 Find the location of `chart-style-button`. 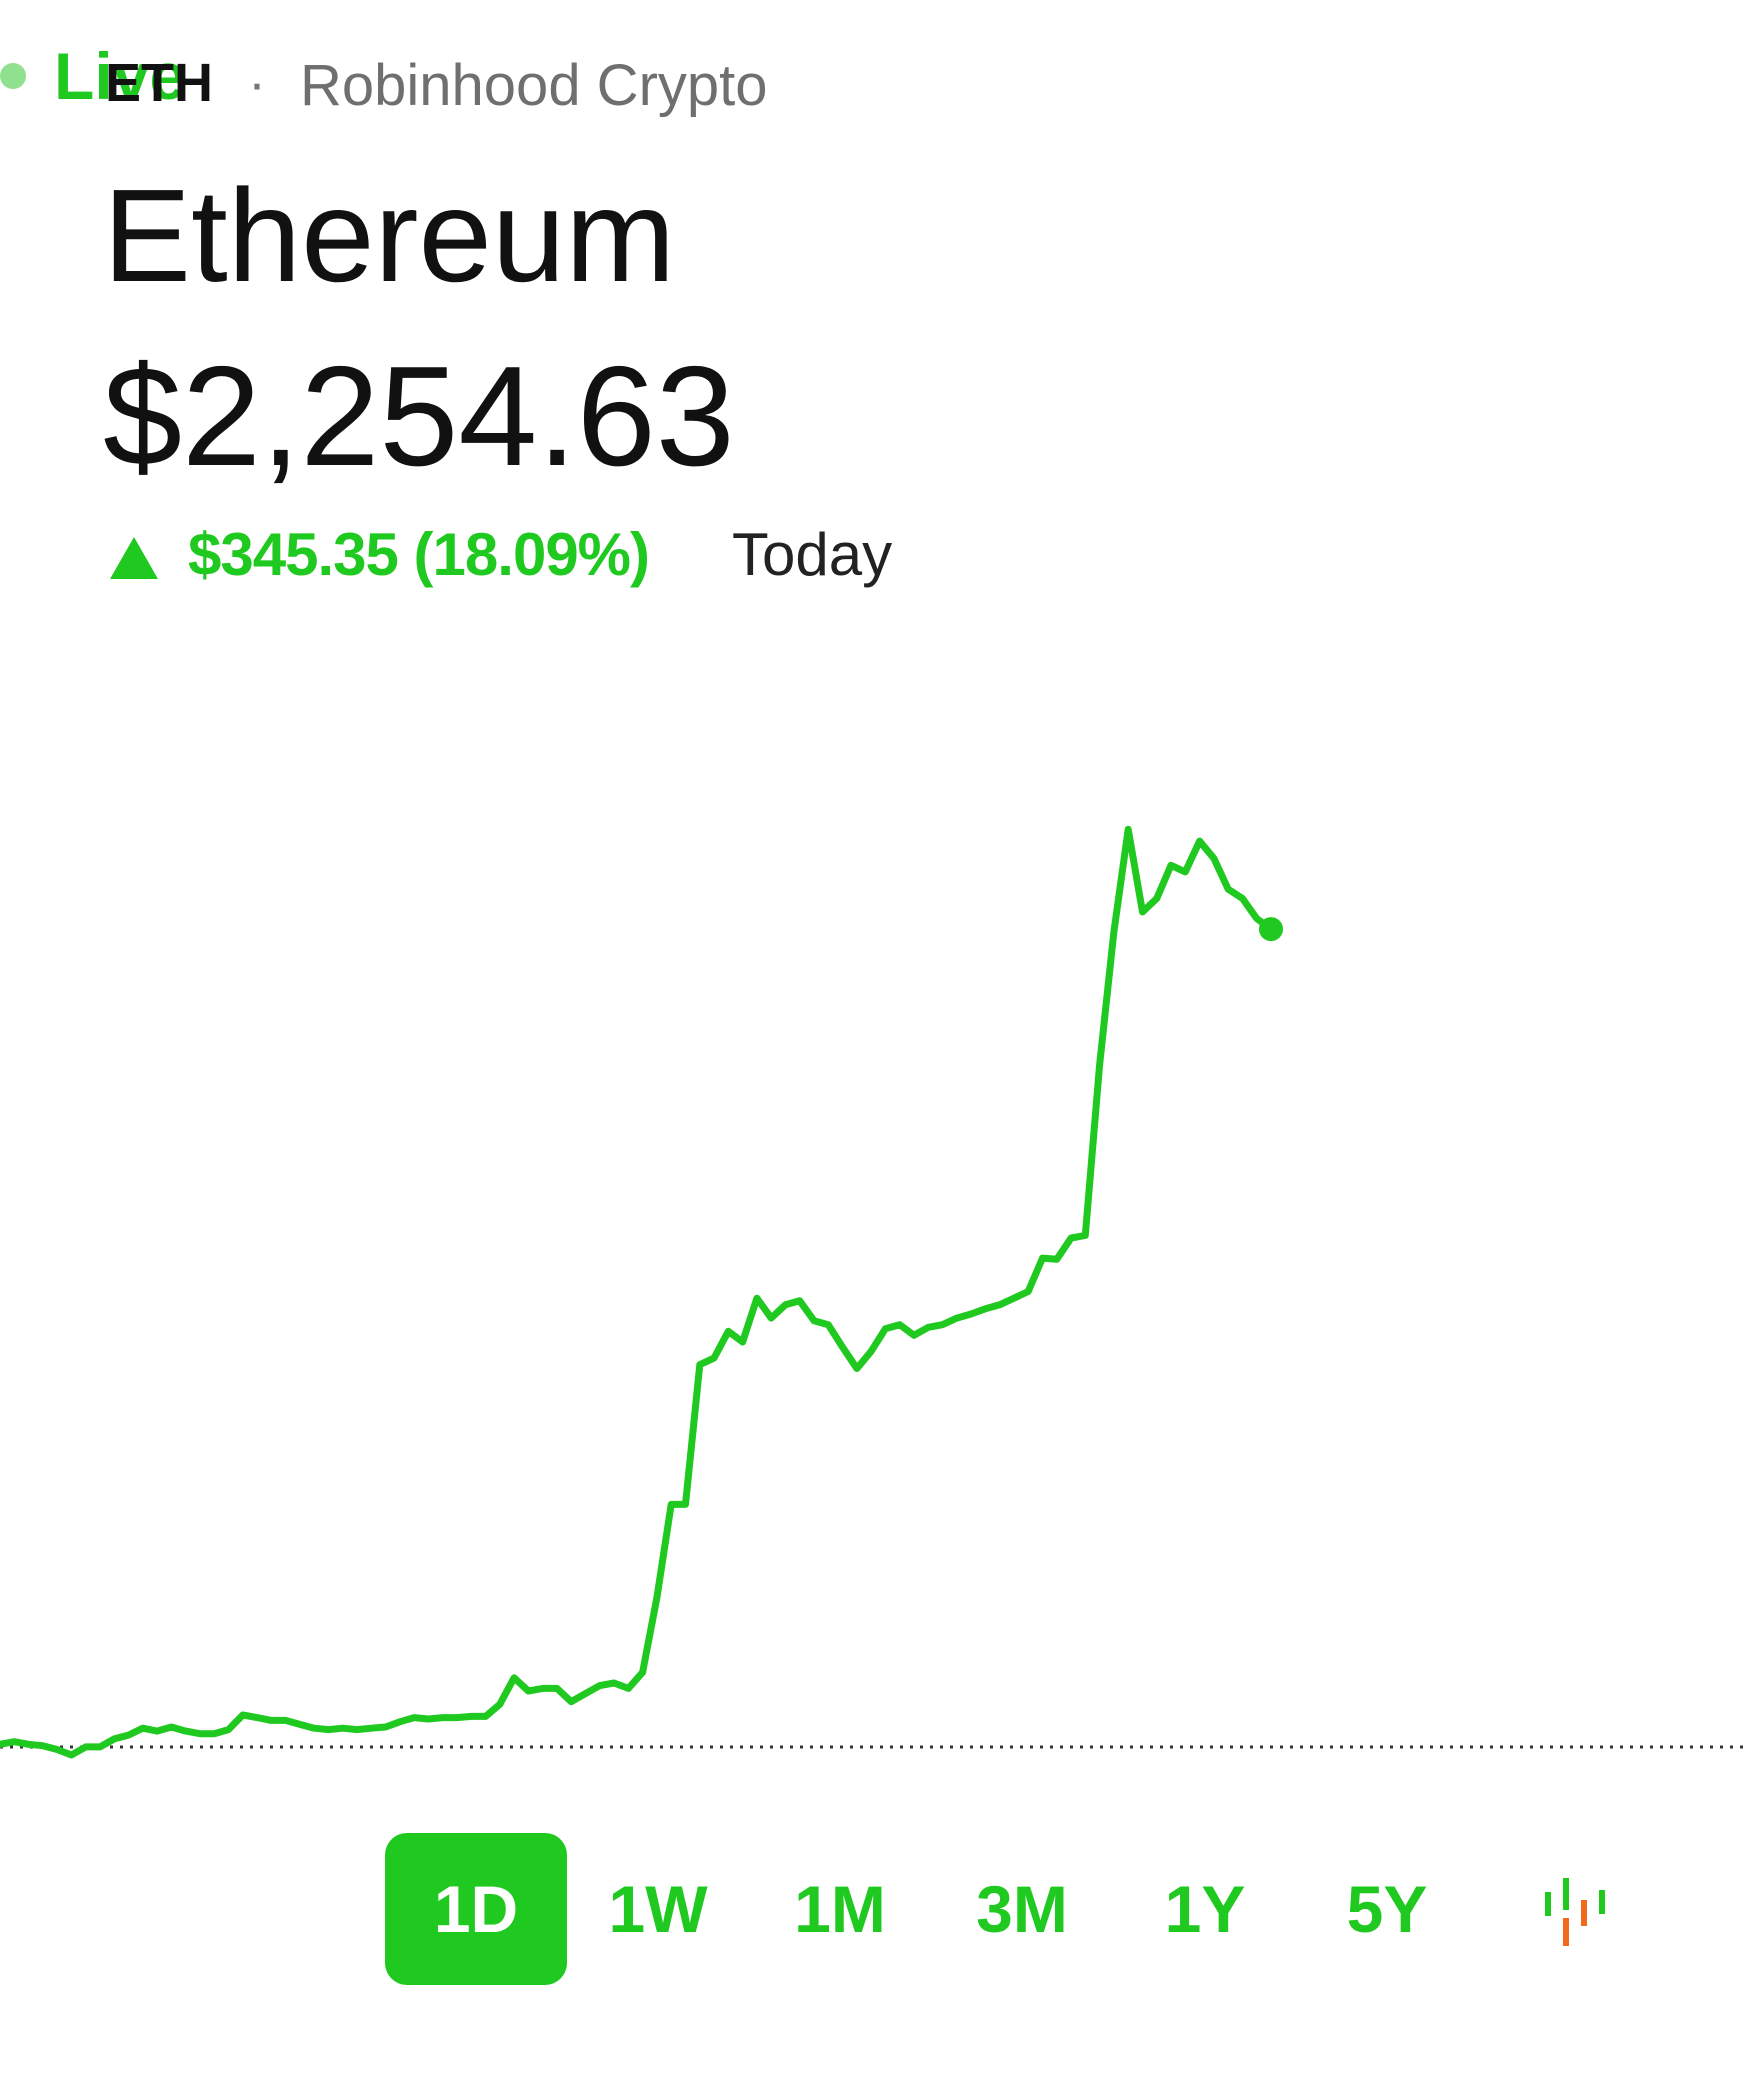

chart-style-button is located at coordinates (1580, 1910).